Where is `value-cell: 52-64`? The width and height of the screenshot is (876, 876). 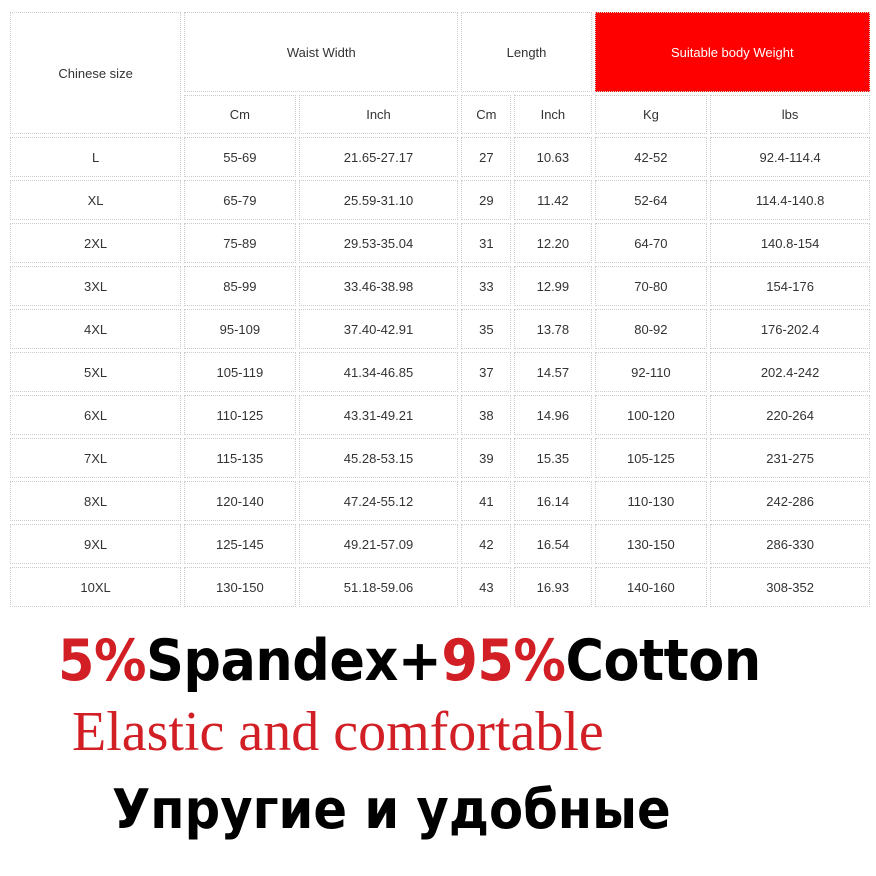 value-cell: 52-64 is located at coordinates (651, 200).